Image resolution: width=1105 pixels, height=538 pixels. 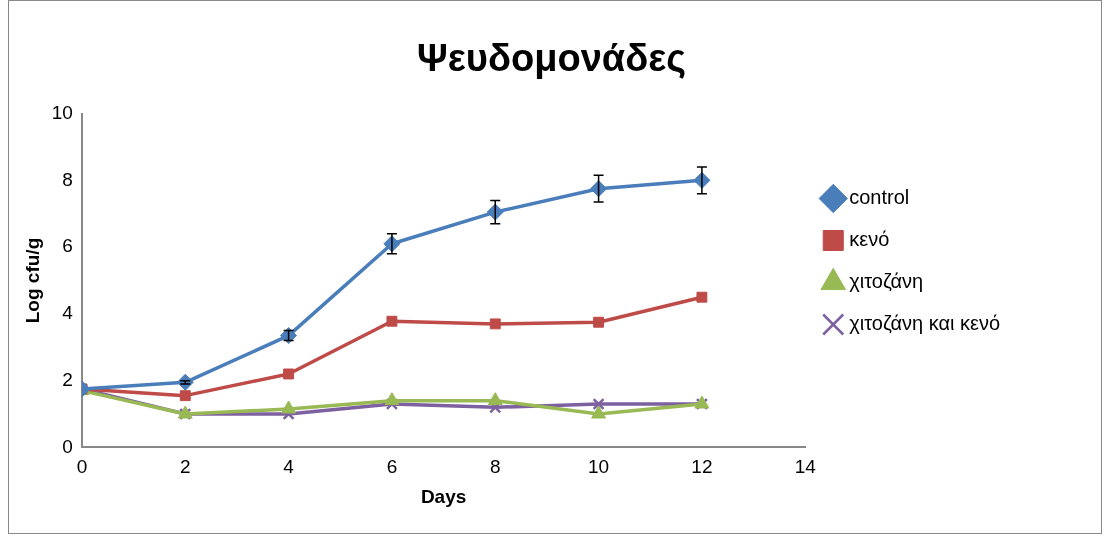 I want to click on legend-label: χιτοζάνη, so click(x=886, y=281).